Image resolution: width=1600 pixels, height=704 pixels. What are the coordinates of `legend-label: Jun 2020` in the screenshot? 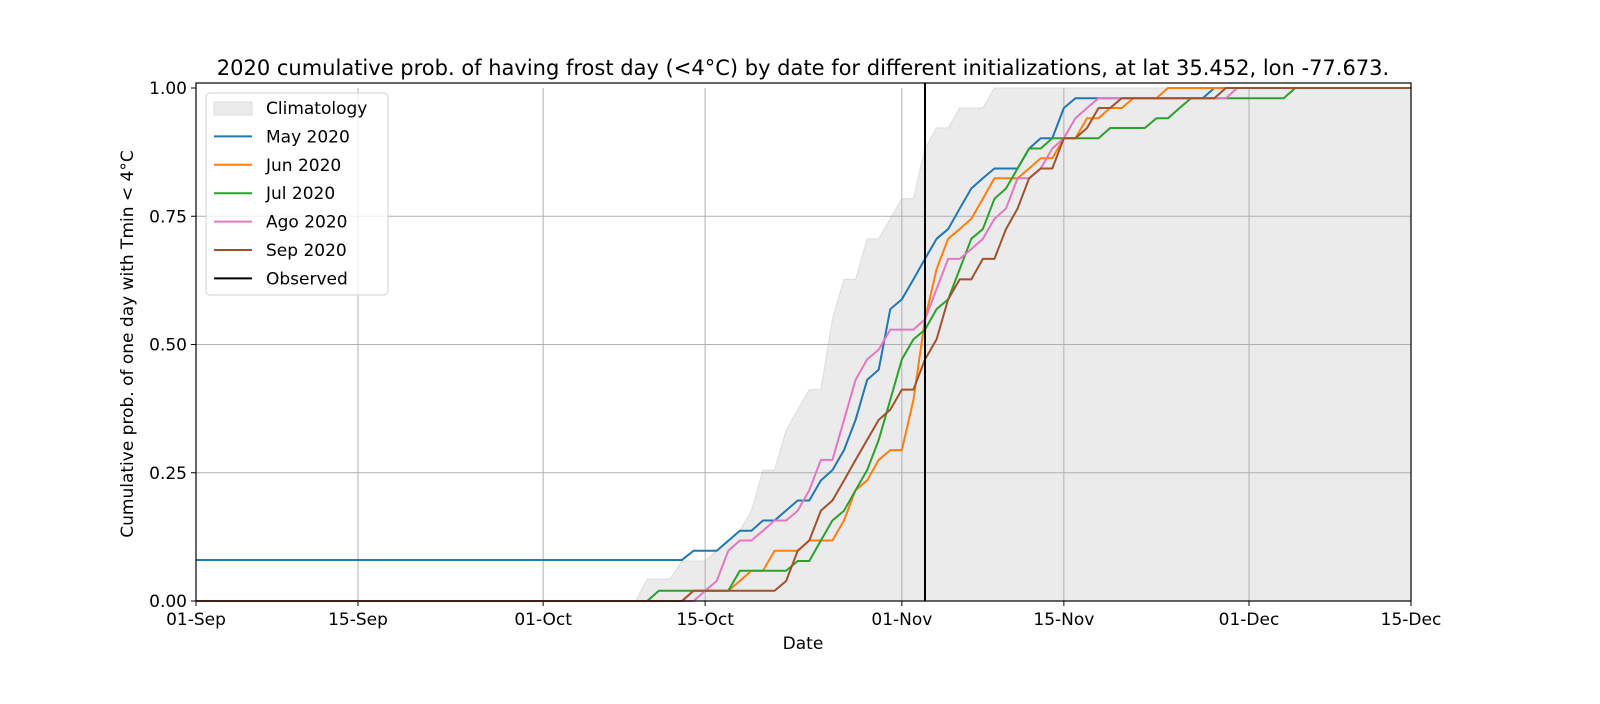 It's located at (303, 166).